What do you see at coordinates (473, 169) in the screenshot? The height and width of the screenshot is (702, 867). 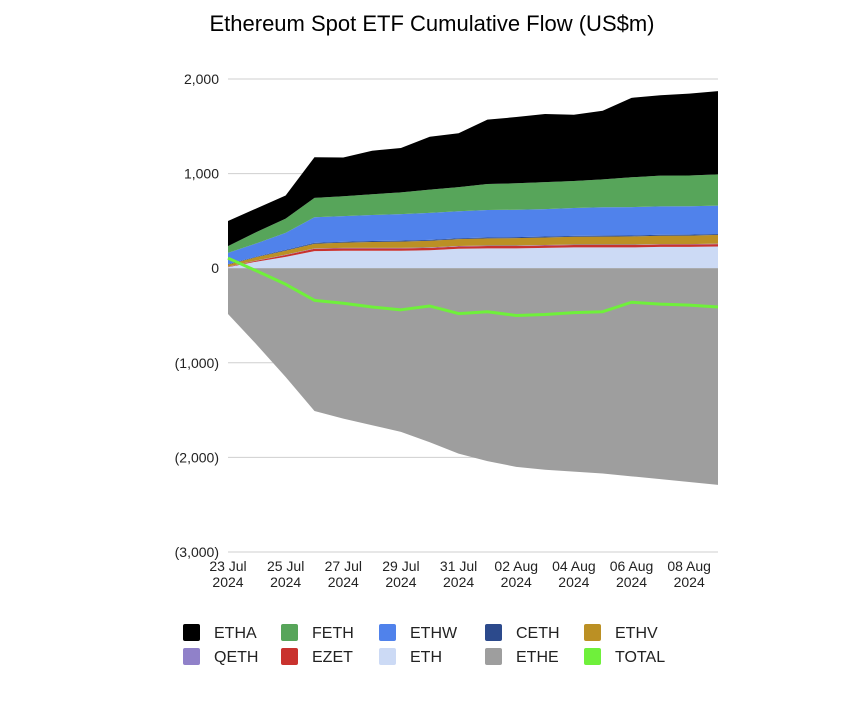 I see `area-etha` at bounding box center [473, 169].